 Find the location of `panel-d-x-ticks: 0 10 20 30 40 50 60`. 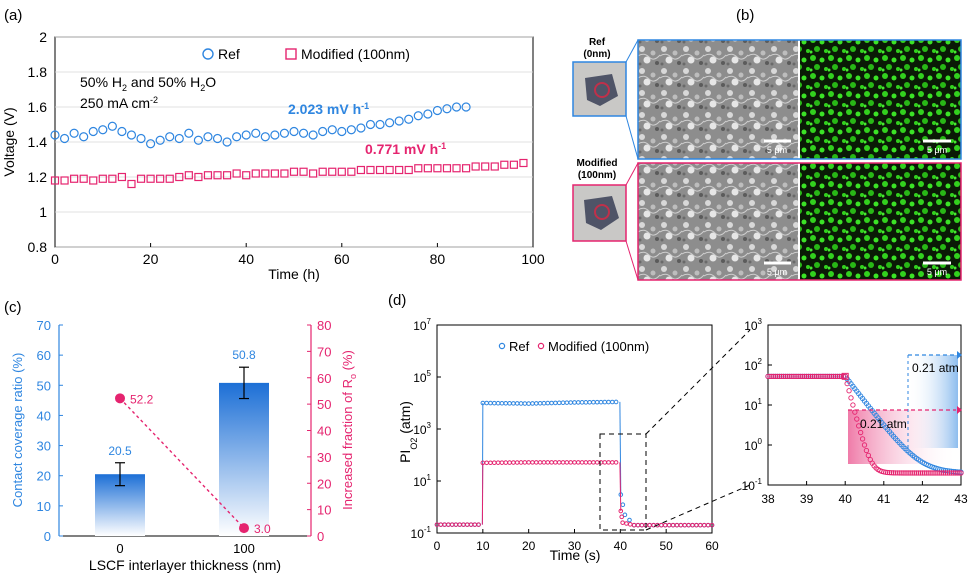

panel-d-x-ticks: 0 10 20 30 40 50 60 is located at coordinates (576, 541).